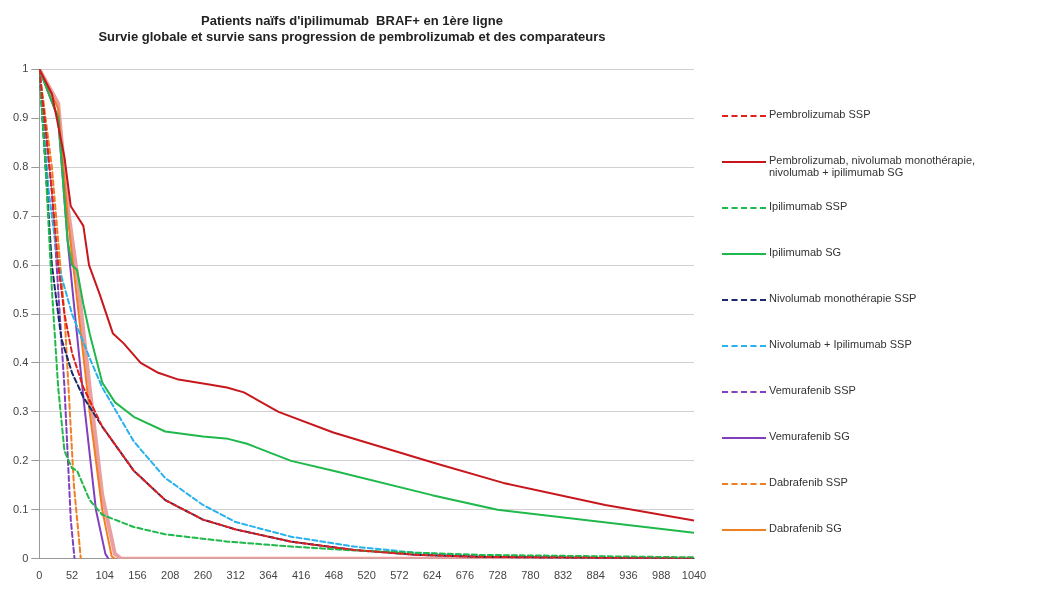 This screenshot has width=1048, height=590. Describe the element at coordinates (104, 575) in the screenshot. I see `x-tick-label: 104` at that location.